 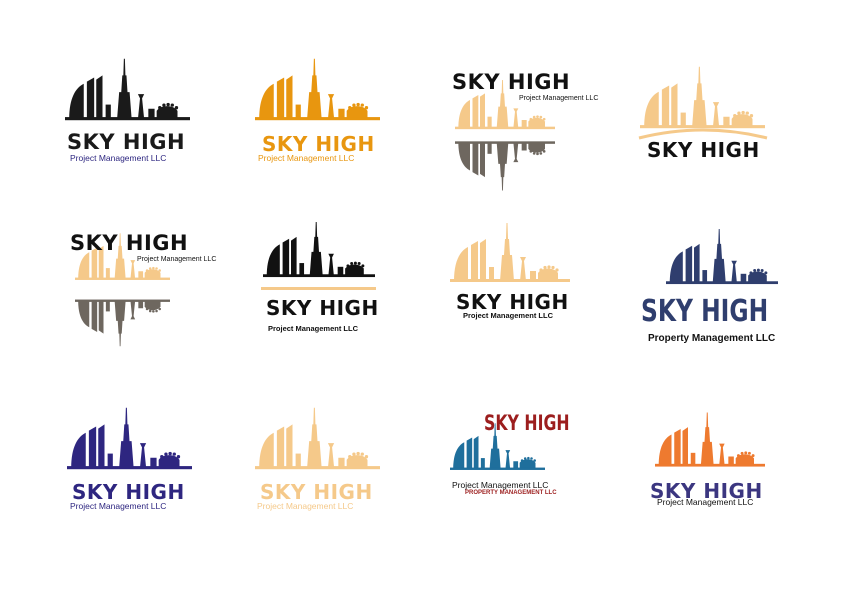 What do you see at coordinates (703, 134) in the screenshot?
I see `arc-underline-icon` at bounding box center [703, 134].